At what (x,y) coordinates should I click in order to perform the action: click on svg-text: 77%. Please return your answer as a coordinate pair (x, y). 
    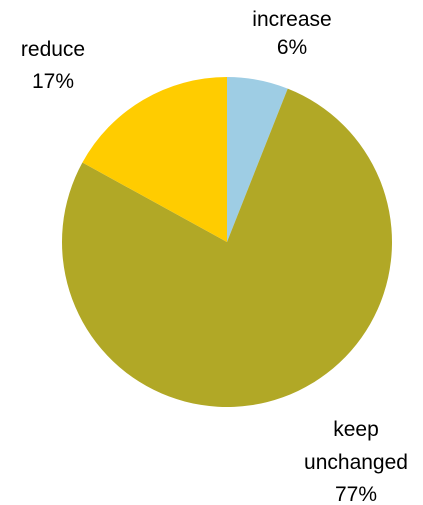
    Looking at the image, I should click on (356, 494).